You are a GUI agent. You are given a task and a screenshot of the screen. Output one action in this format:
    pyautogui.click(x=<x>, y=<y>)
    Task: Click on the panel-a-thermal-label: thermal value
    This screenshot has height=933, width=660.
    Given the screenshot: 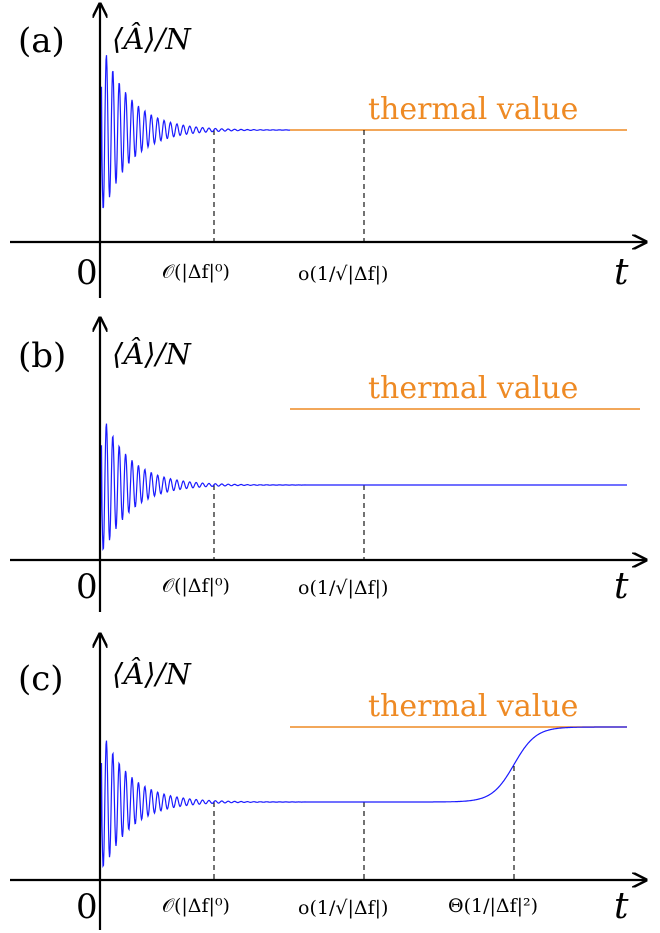 What is the action you would take?
    pyautogui.click(x=473, y=109)
    